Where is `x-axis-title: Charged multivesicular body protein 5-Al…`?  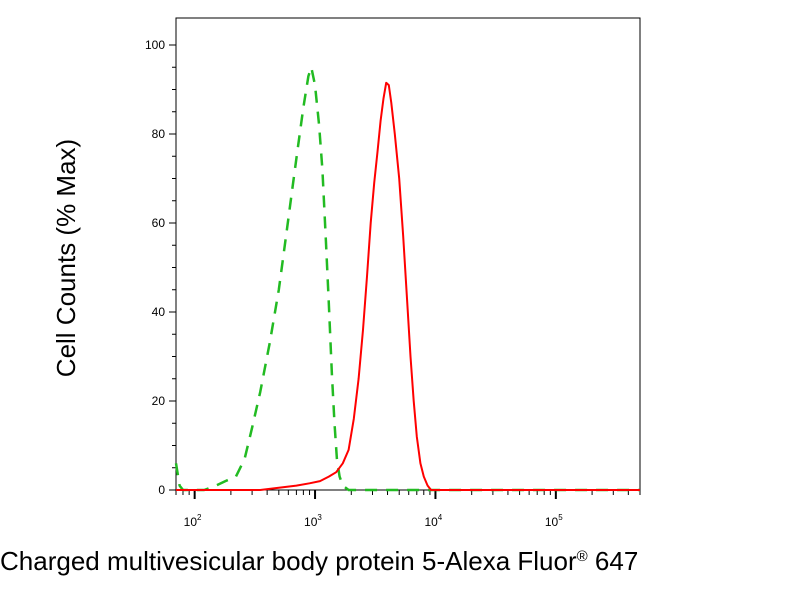 x-axis-title: Charged multivesicular body protein 5-Al… is located at coordinates (319, 561).